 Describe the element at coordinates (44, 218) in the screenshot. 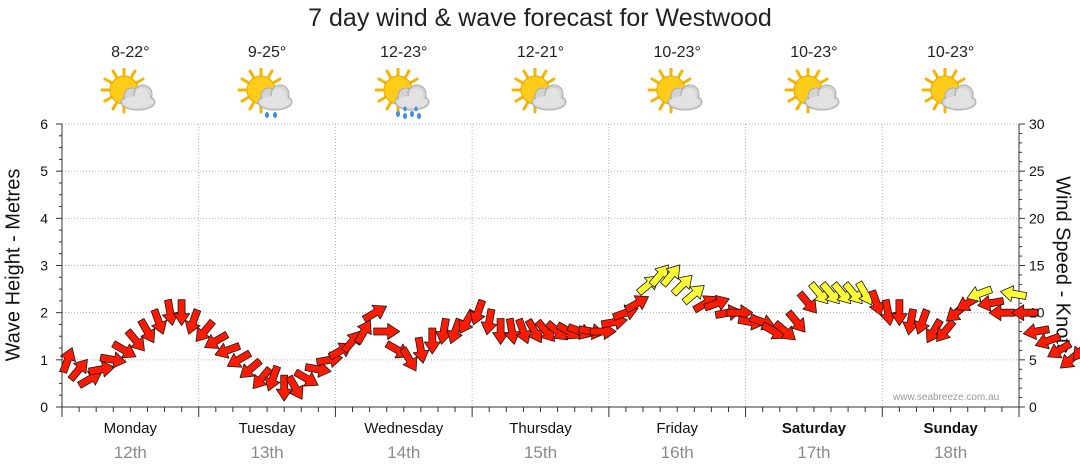

I see `y-tick-label-left: 4` at that location.